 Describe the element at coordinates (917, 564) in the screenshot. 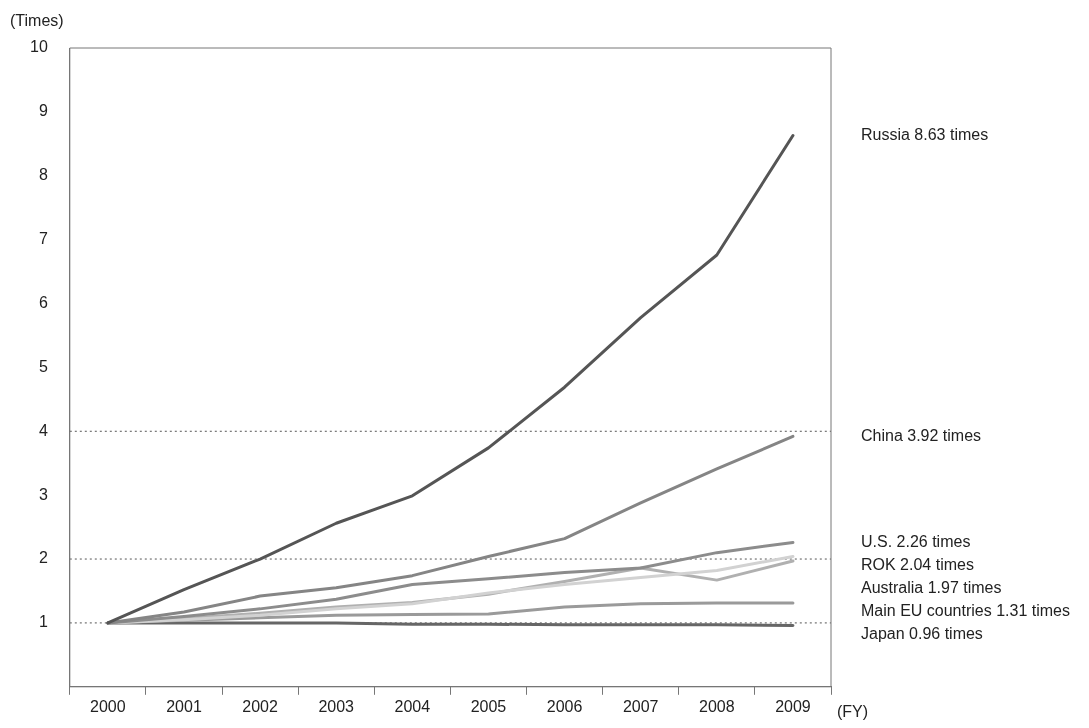

I see `text: ROK 2.04 times` at that location.